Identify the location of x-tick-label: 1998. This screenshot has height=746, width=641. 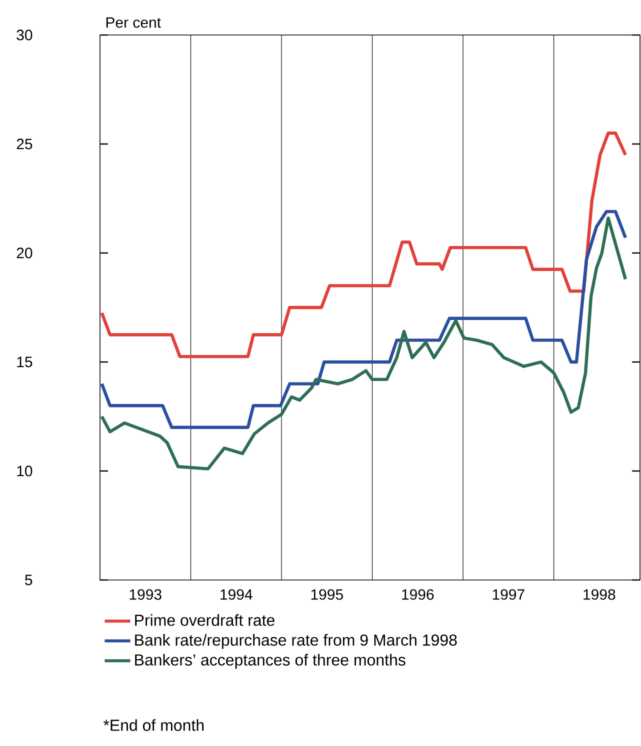
(600, 594).